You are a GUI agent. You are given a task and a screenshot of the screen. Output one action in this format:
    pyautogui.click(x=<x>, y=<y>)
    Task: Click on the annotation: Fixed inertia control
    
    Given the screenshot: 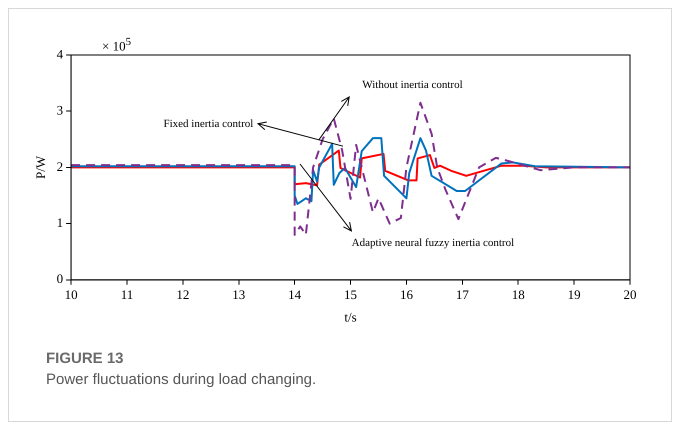 What is the action you would take?
    pyautogui.click(x=209, y=125)
    